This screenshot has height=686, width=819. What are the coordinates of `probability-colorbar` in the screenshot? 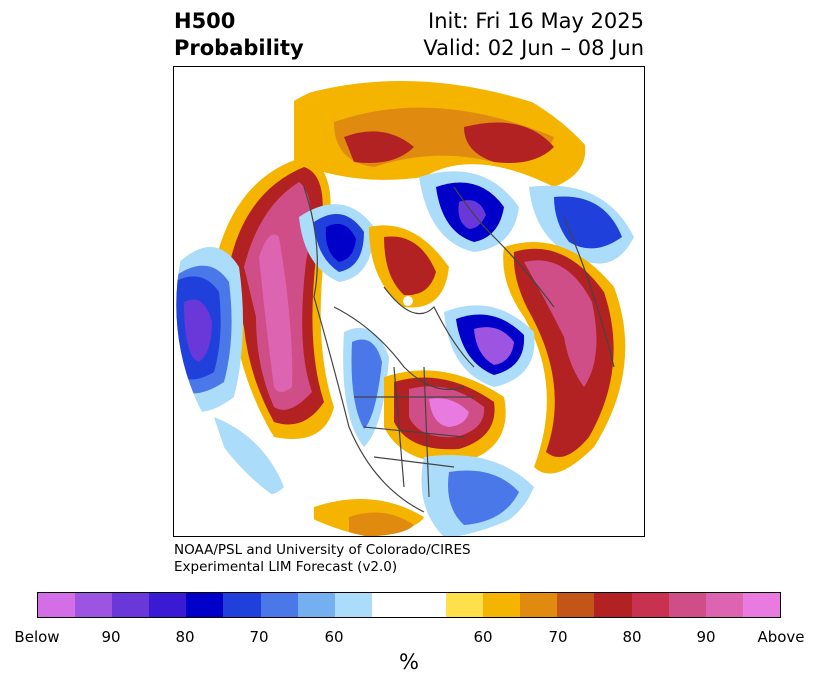 It's located at (409, 605).